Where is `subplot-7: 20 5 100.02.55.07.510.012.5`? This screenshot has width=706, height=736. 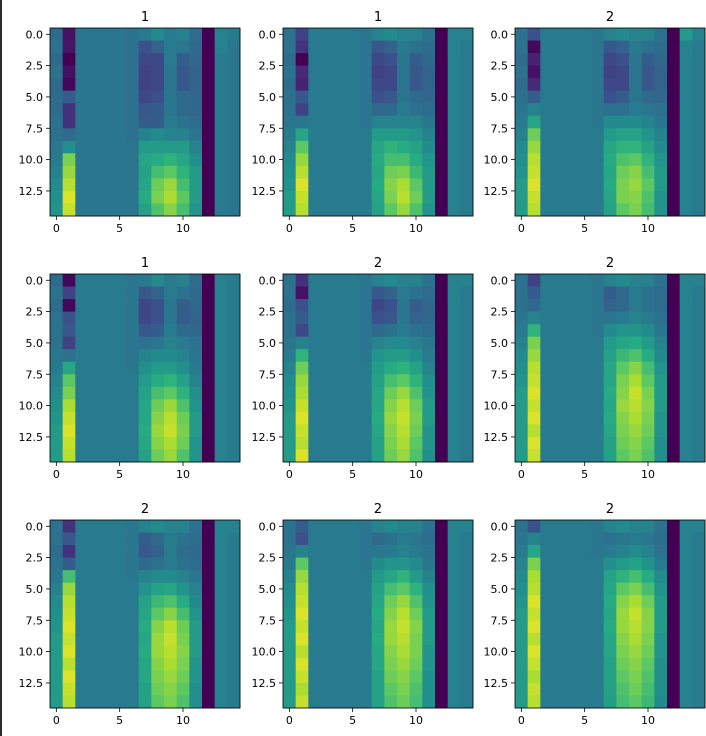
subplot-7: 20 5 100.02.55.07.510.012.5 is located at coordinates (130, 614).